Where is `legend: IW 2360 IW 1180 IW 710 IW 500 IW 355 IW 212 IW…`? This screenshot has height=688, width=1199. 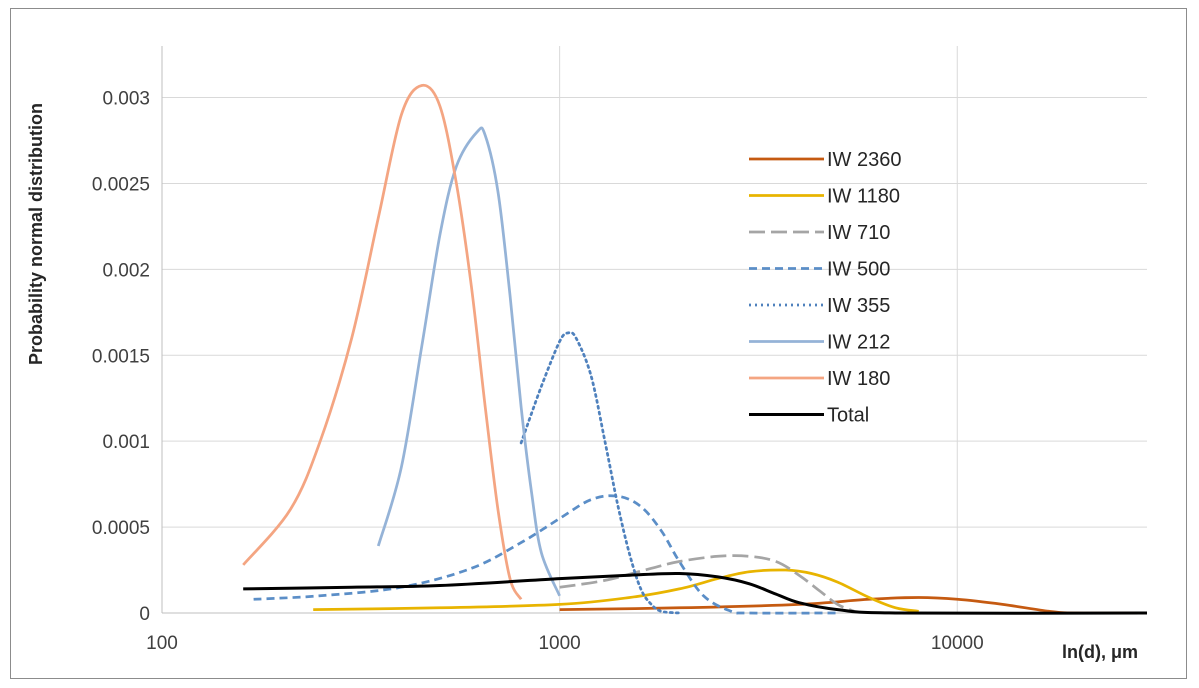 legend: IW 2360 IW 1180 IW 710 IW 500 IW 355 IW 212 IW… is located at coordinates (825, 288).